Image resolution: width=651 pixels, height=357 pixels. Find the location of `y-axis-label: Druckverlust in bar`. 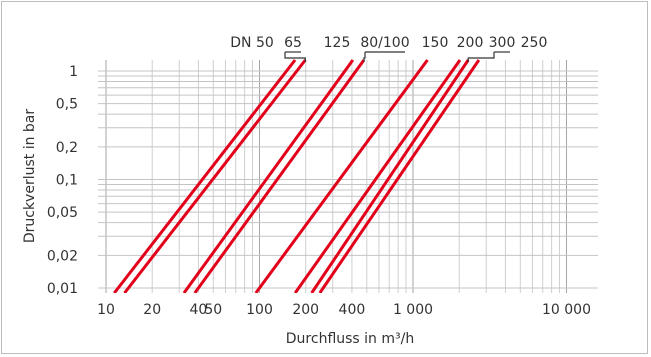

y-axis-label: Druckverlust in bar is located at coordinates (30, 176).